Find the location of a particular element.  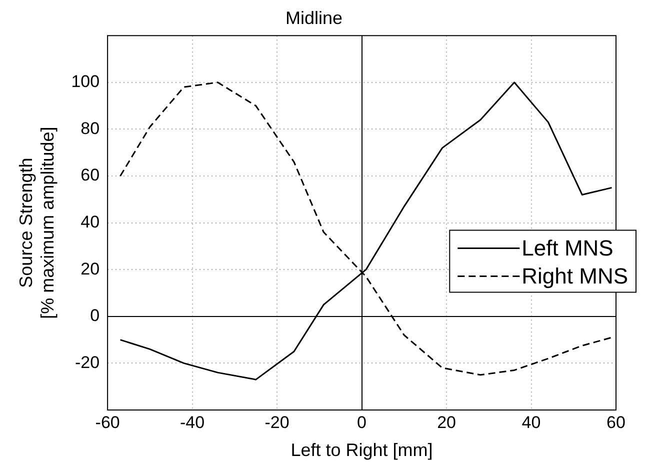

legend-label: Left MNS is located at coordinates (568, 247).